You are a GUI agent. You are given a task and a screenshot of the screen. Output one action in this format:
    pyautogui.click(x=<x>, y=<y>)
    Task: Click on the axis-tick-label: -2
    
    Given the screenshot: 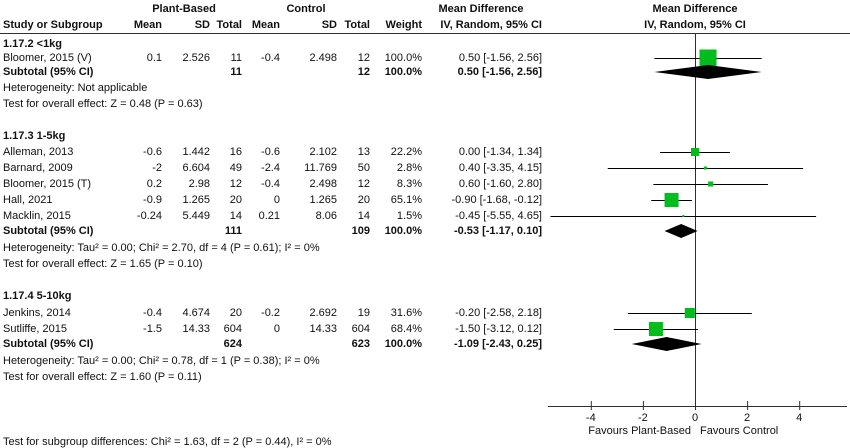 What is the action you would take?
    pyautogui.click(x=643, y=418)
    